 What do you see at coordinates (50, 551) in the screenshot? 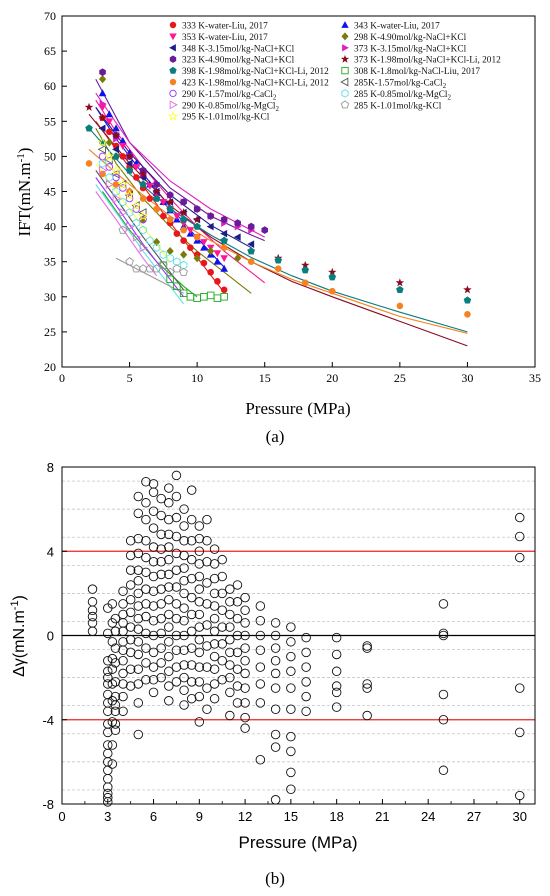
I see `y-tick-label: 4` at bounding box center [50, 551].